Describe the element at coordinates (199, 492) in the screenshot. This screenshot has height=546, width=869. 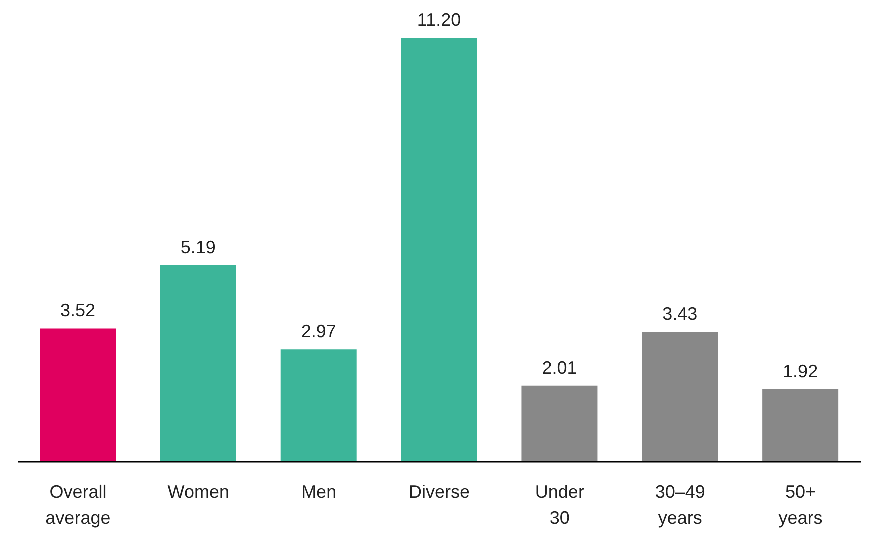
I see `x-tick-label: Women` at that location.